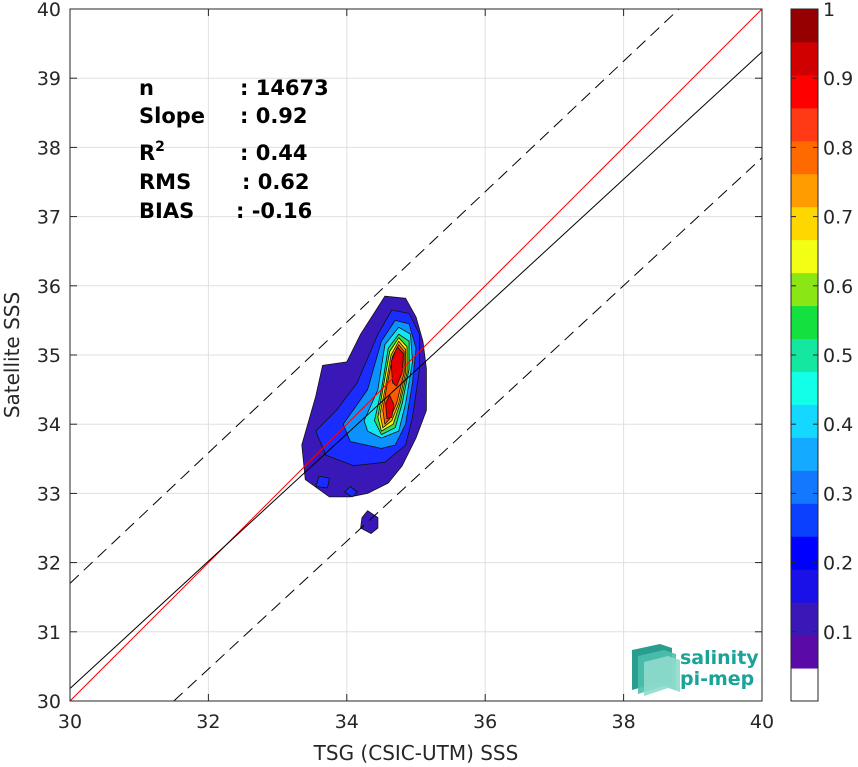  Describe the element at coordinates (347, 722) in the screenshot. I see `x-tick-label: 34` at that location.